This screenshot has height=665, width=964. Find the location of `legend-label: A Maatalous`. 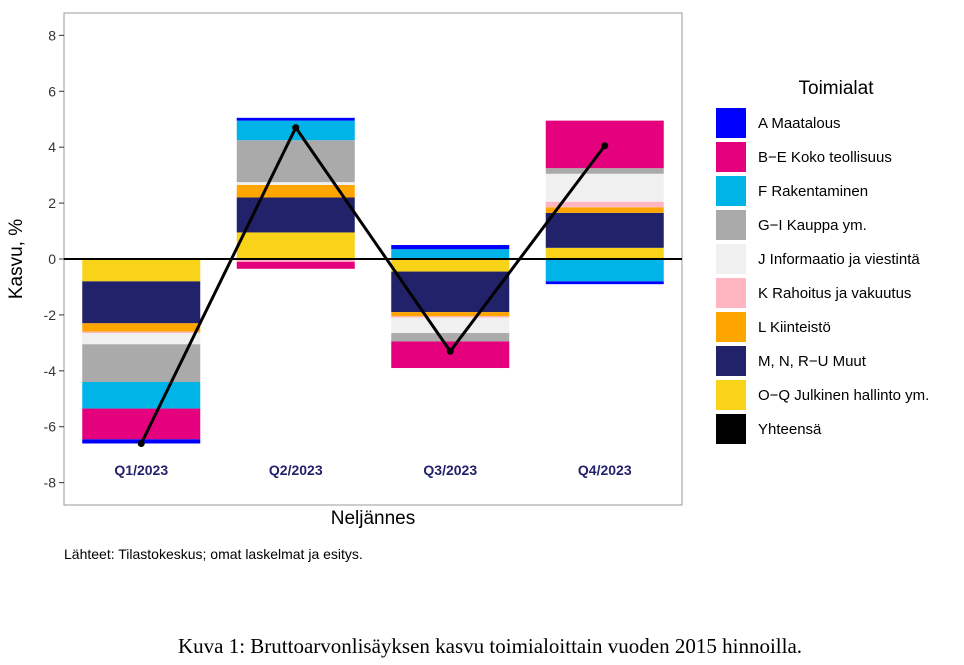

legend-label: A Maatalous is located at coordinates (799, 123).